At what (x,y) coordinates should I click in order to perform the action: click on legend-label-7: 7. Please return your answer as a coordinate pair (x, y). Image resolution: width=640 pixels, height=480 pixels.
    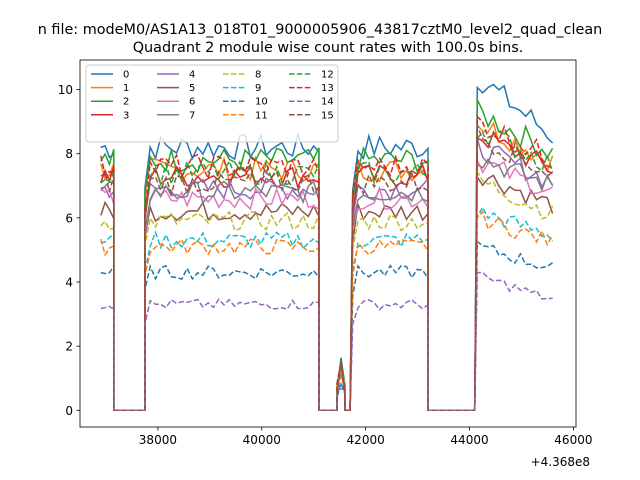
    Looking at the image, I should click on (192, 115).